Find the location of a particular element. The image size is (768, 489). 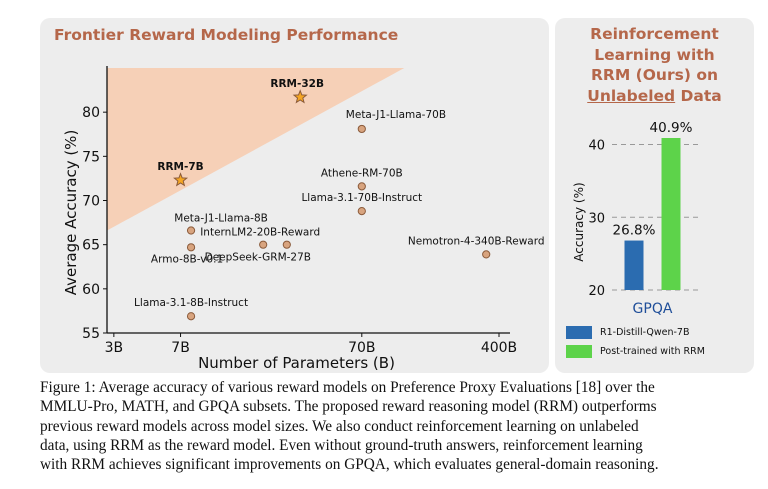

point-meta-j1-llama-8b is located at coordinates (191, 230).